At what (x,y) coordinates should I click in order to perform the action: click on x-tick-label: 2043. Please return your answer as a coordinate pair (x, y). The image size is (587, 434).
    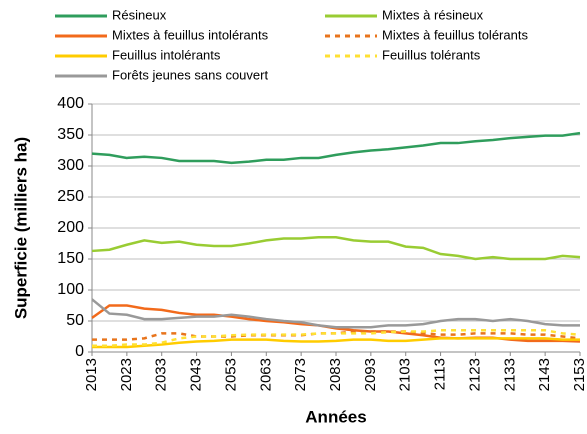
    Looking at the image, I should click on (196, 374).